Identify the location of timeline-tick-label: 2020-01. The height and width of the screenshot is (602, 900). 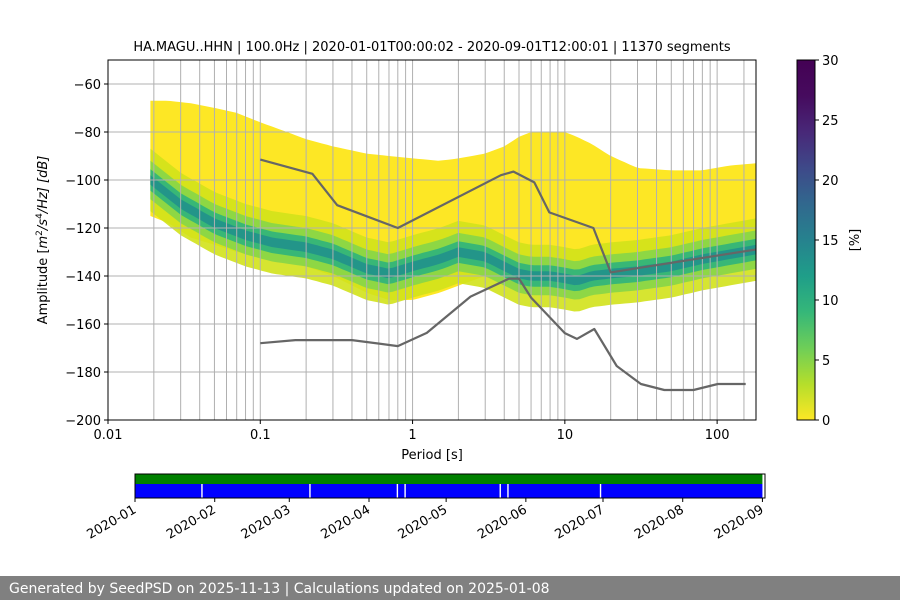
(111, 522).